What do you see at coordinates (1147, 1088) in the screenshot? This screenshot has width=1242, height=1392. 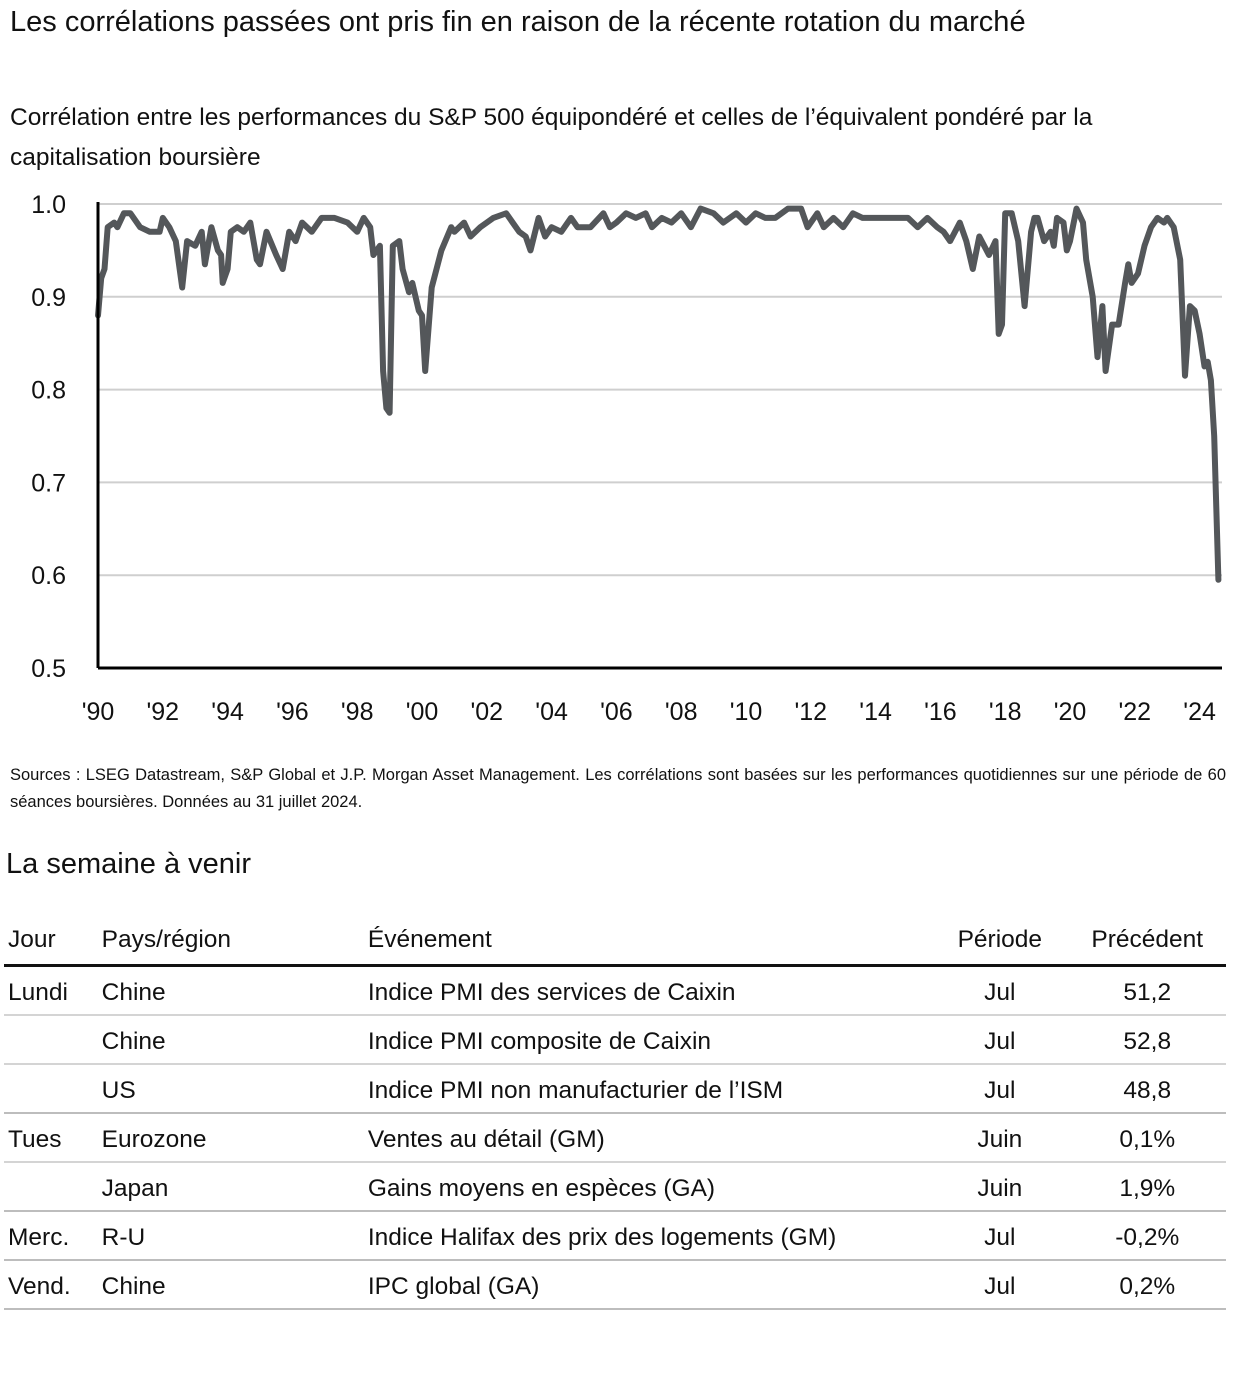 I see `cell-previous: 48,8` at bounding box center [1147, 1088].